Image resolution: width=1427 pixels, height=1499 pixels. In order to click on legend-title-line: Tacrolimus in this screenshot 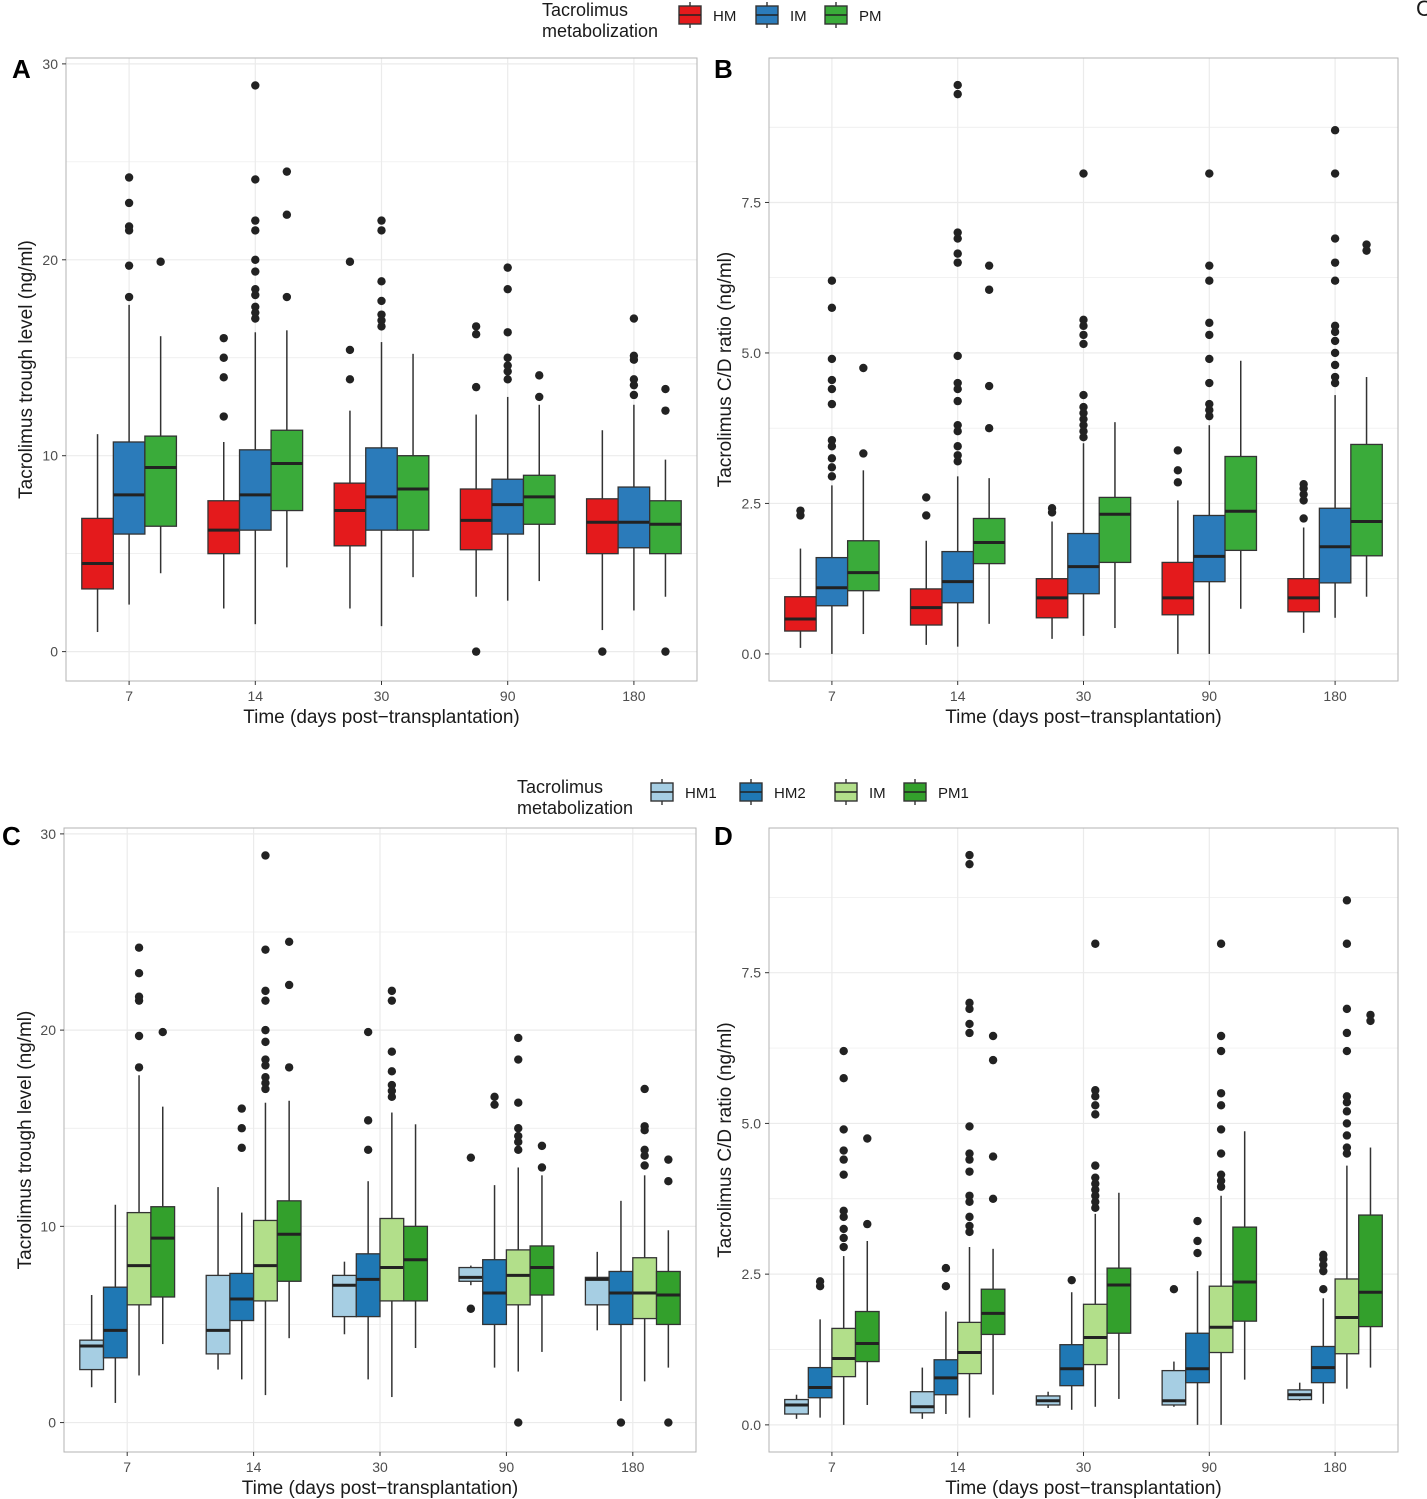, I will do `click(560, 787)`.